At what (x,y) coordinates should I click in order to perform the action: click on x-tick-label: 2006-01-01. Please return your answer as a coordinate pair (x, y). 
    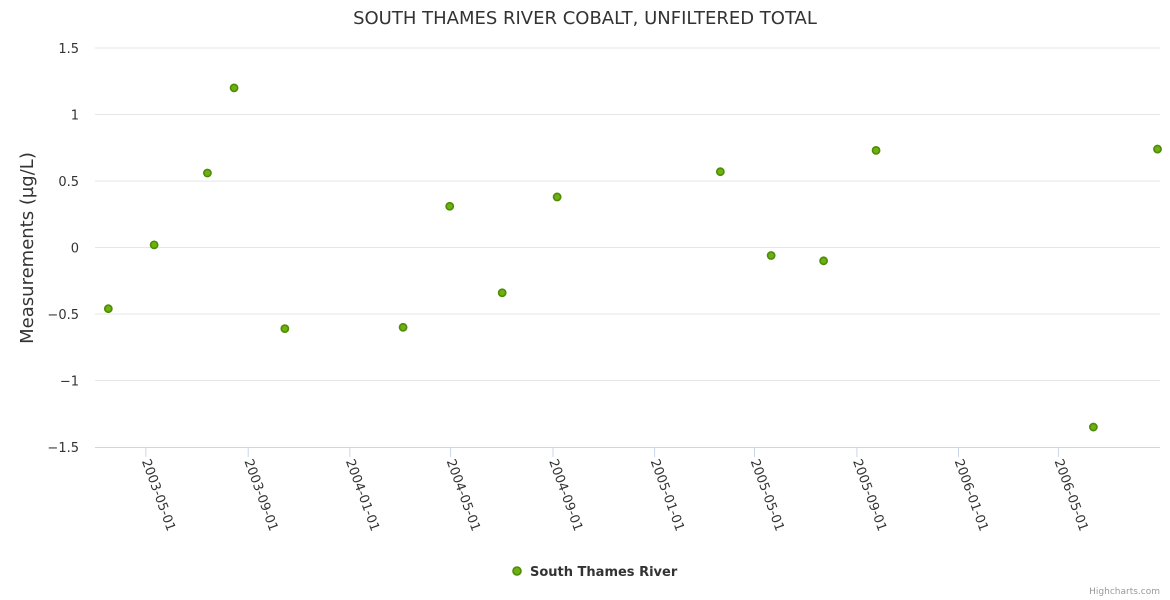
    Looking at the image, I should click on (971, 495).